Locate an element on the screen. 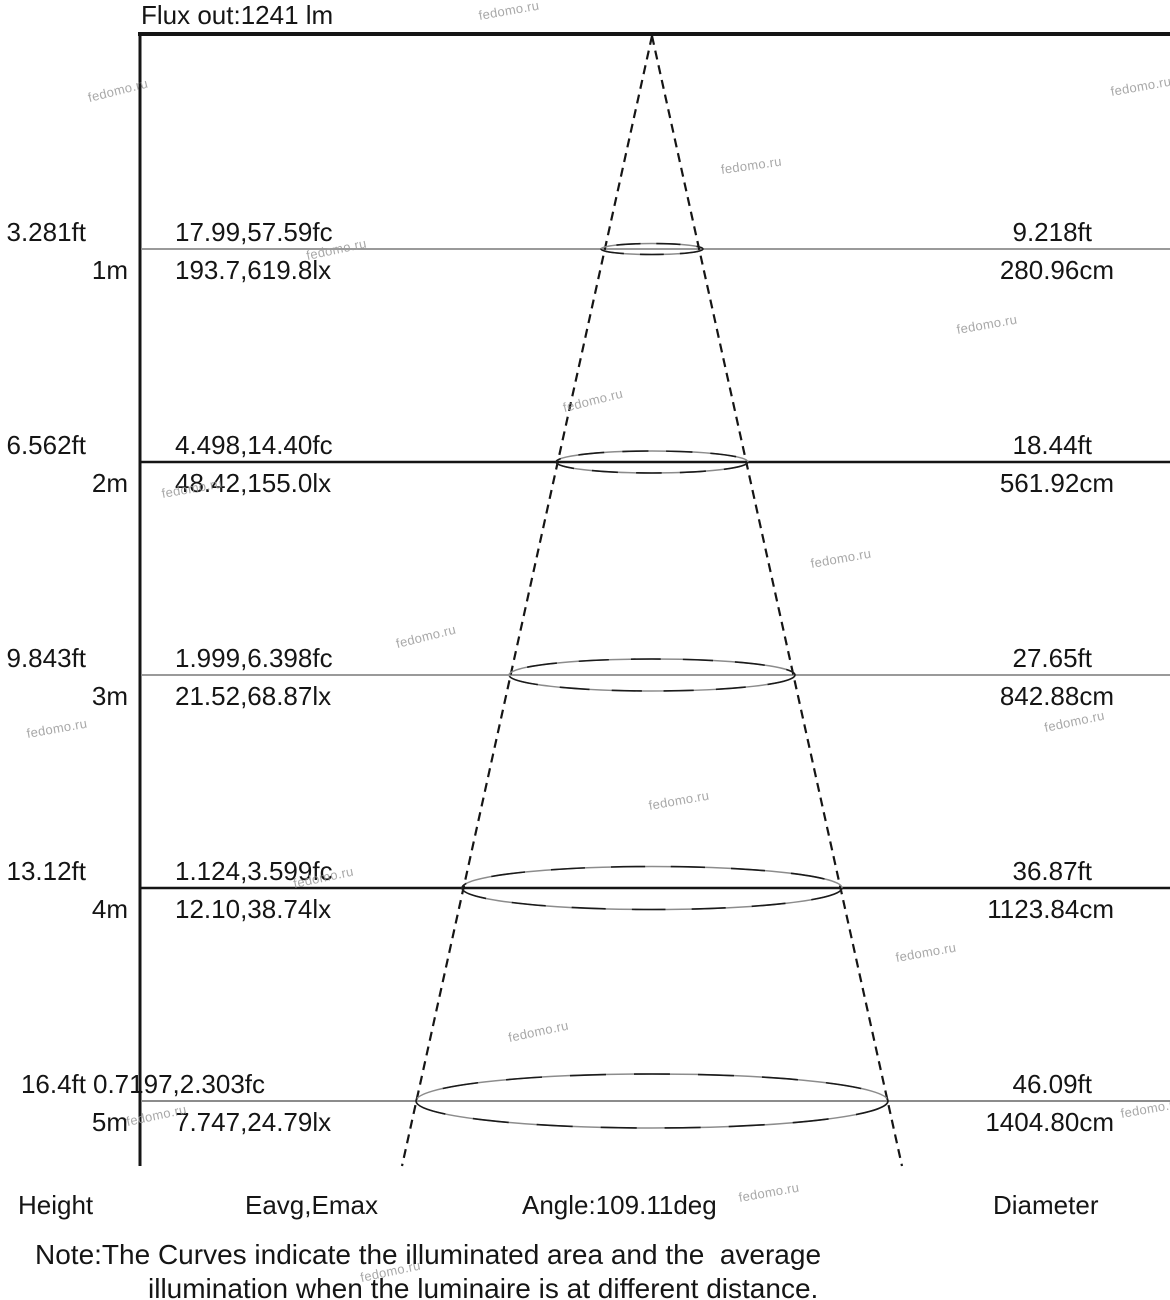  flux-out-title: Flux out:1241 lm is located at coordinates (237, 15).